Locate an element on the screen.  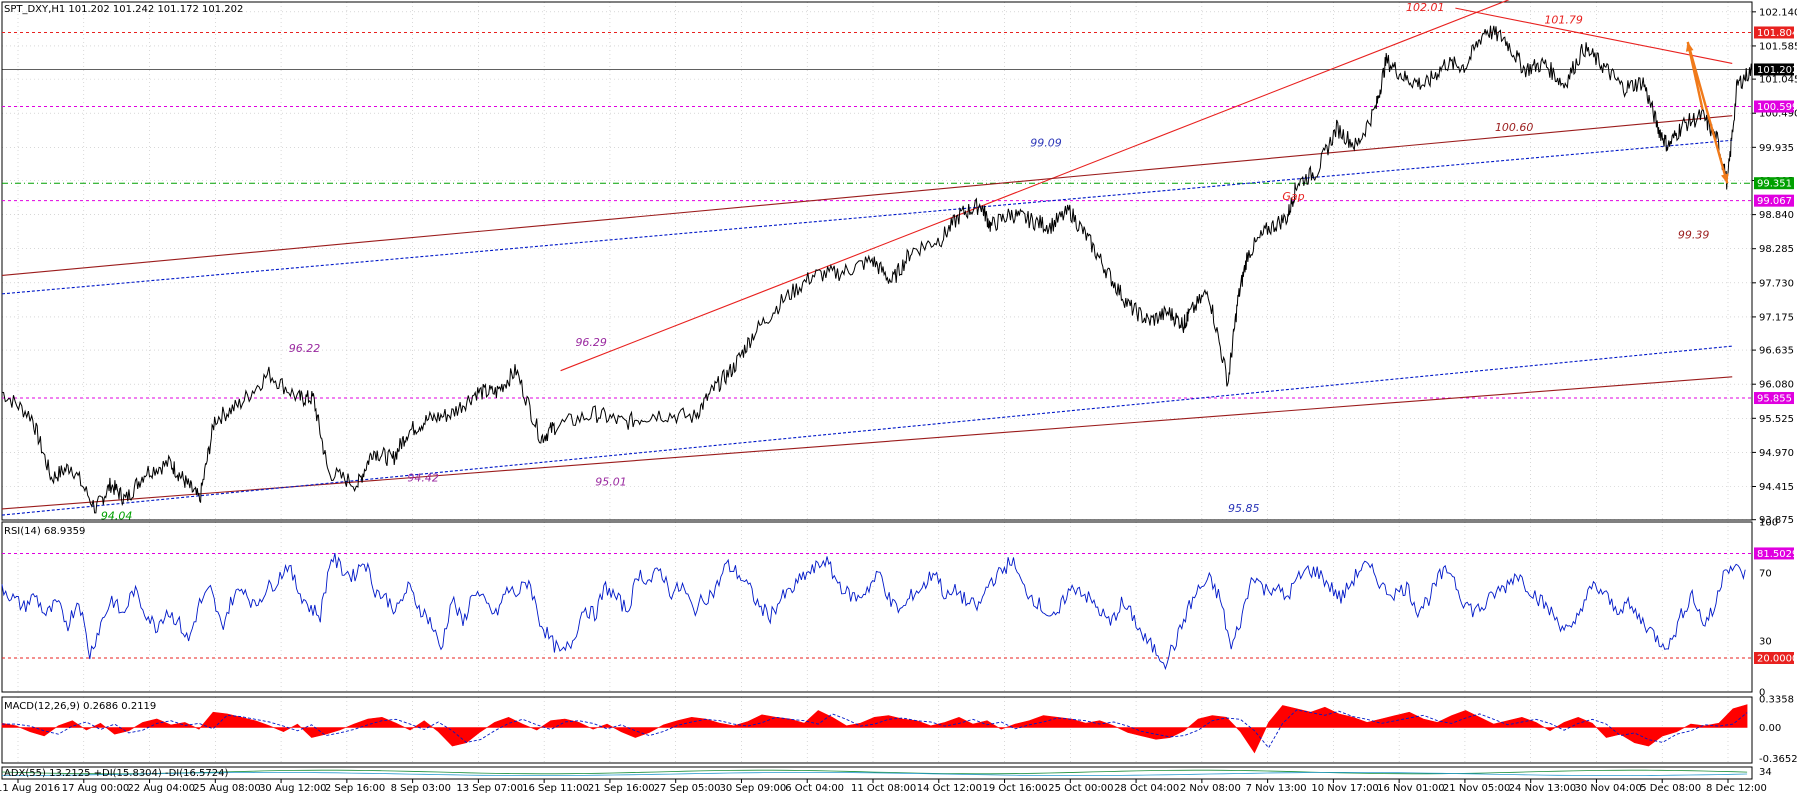
annotation-label: 101.79 is located at coordinates (1563, 20).